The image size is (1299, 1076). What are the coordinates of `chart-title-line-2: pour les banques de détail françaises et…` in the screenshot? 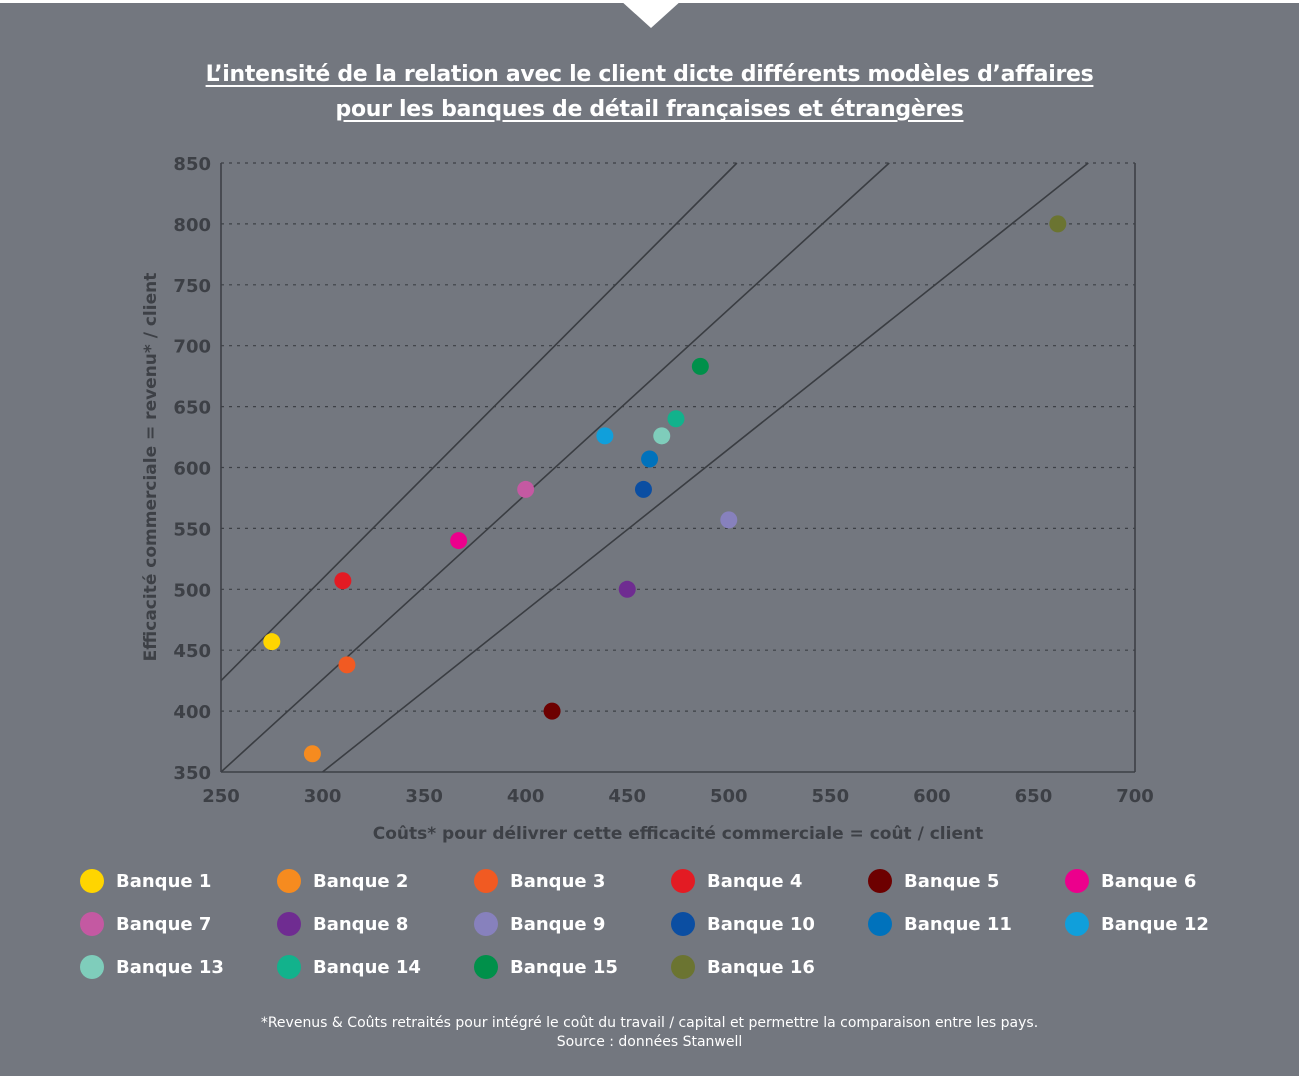 It's located at (649, 109).